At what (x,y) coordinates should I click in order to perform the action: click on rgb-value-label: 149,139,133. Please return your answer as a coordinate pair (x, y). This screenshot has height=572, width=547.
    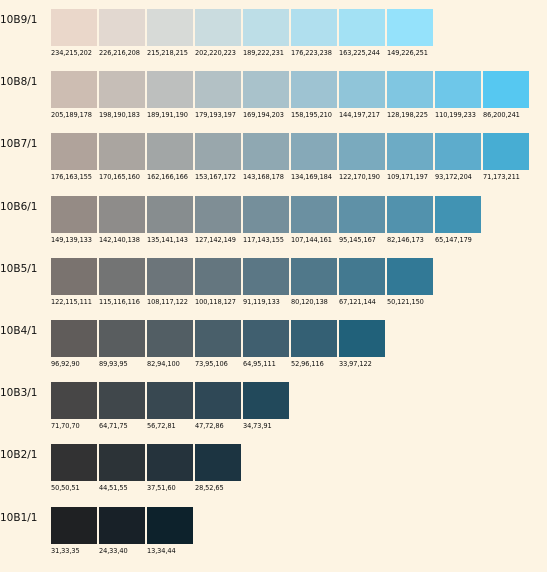
    Looking at the image, I should click on (71, 240).